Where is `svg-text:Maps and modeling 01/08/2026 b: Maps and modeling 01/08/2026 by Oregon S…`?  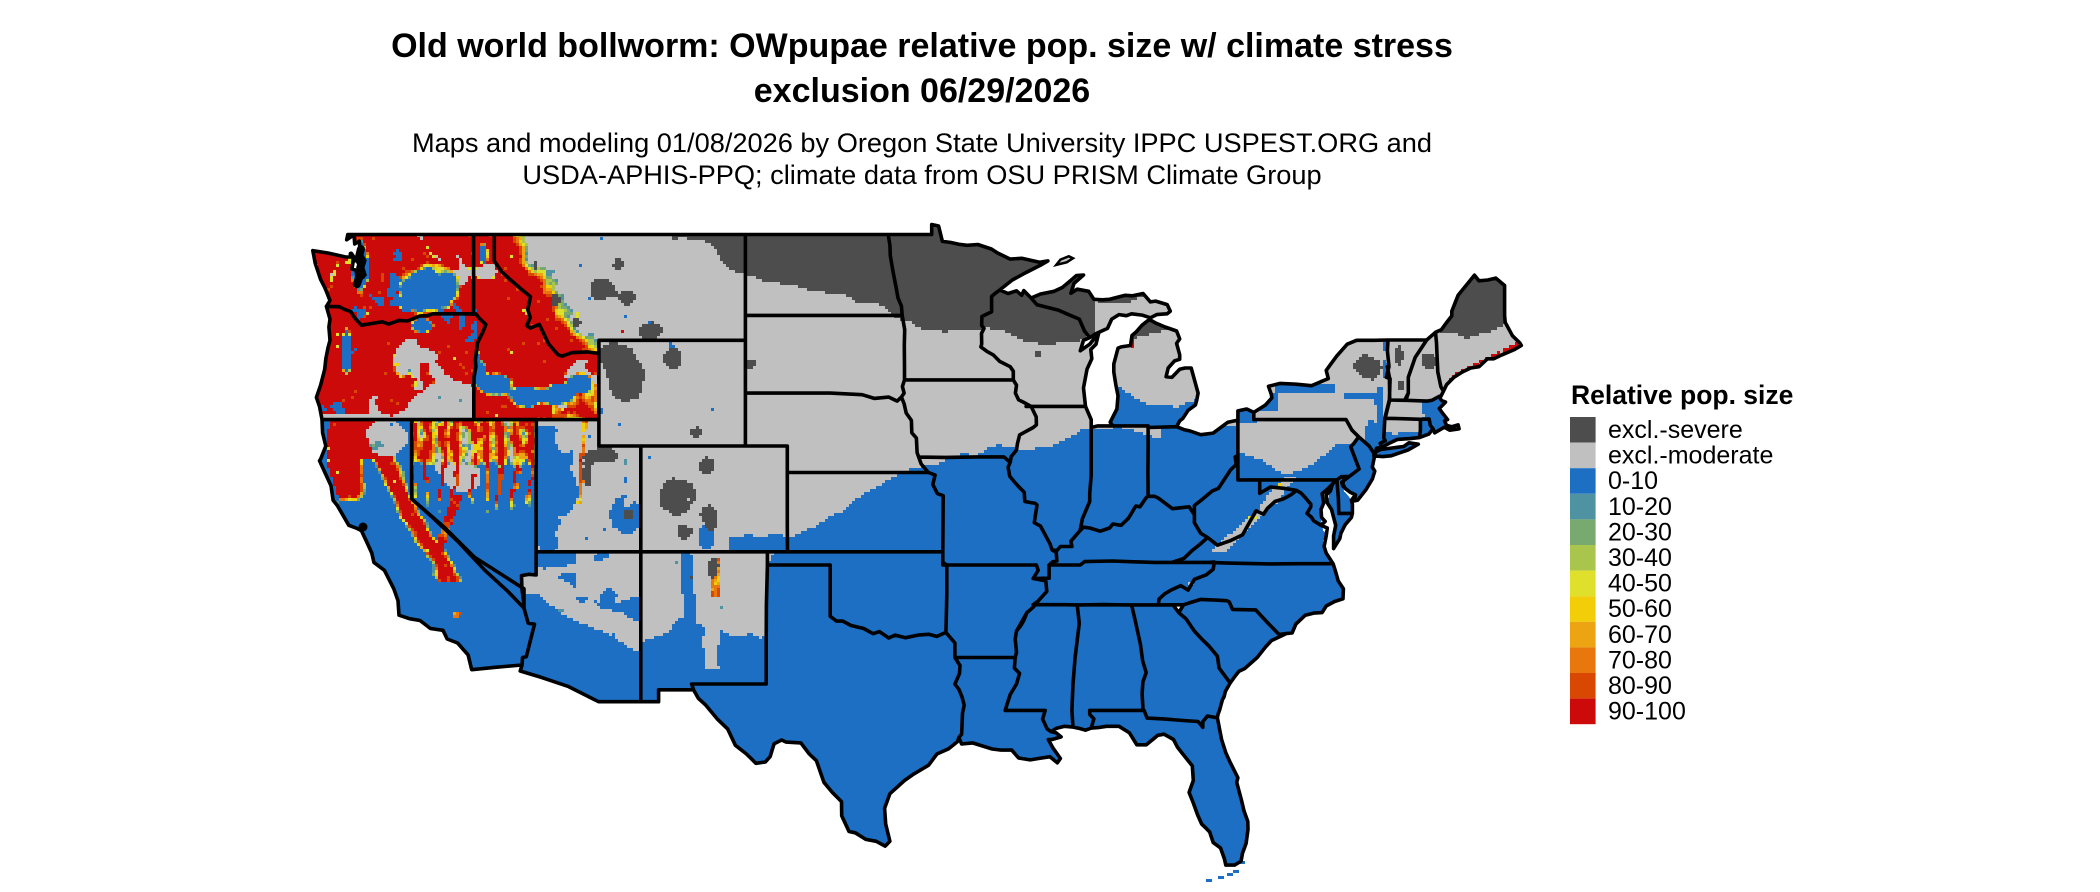 svg-text:Maps and modeling 01/08/2026 b: Maps and modeling 01/08/2026 by Oregon S… is located at coordinates (922, 142).